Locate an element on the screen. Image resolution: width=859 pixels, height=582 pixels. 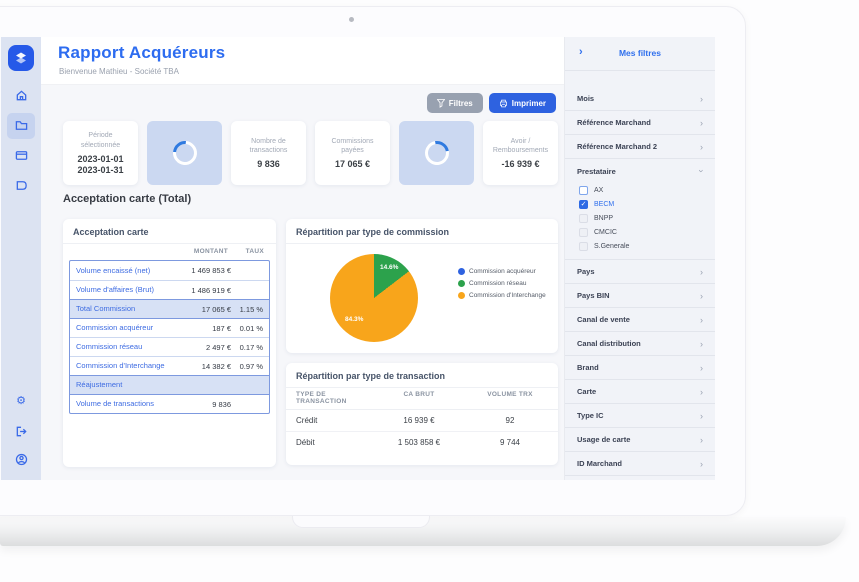
logout-icon is located at coordinates (21, 431).